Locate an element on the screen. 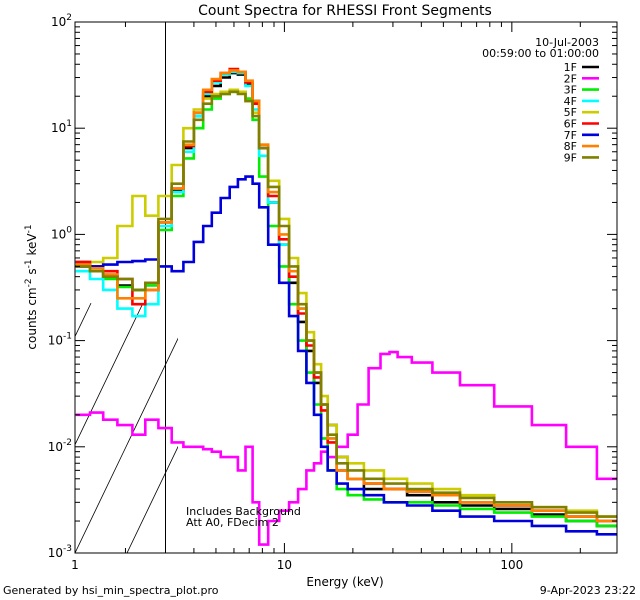  footer-timestamp: 9-Apr-2023 23:22 is located at coordinates (587, 590).